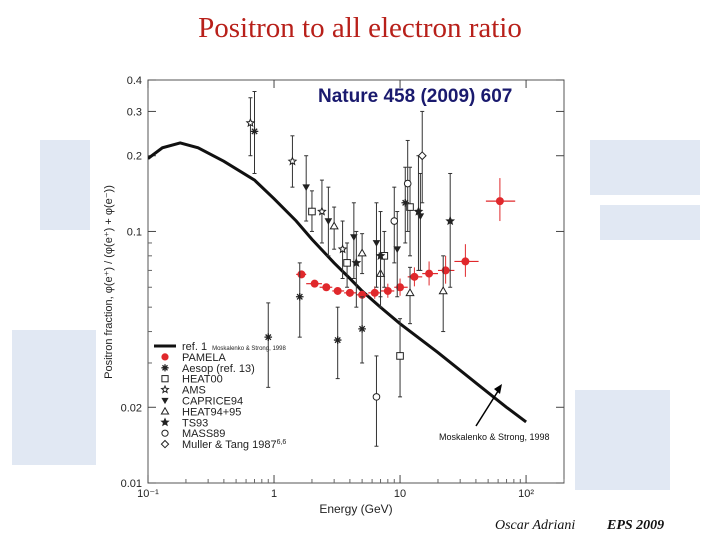 The image size is (720, 540). I want to click on callout-arrow-line, so click(488, 407).